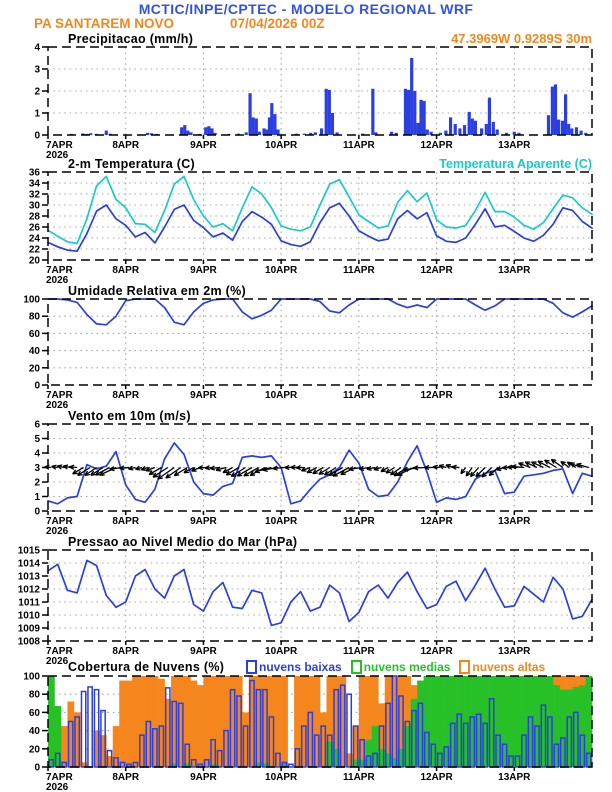  I want to click on svg-text: 1011, so click(29, 603).